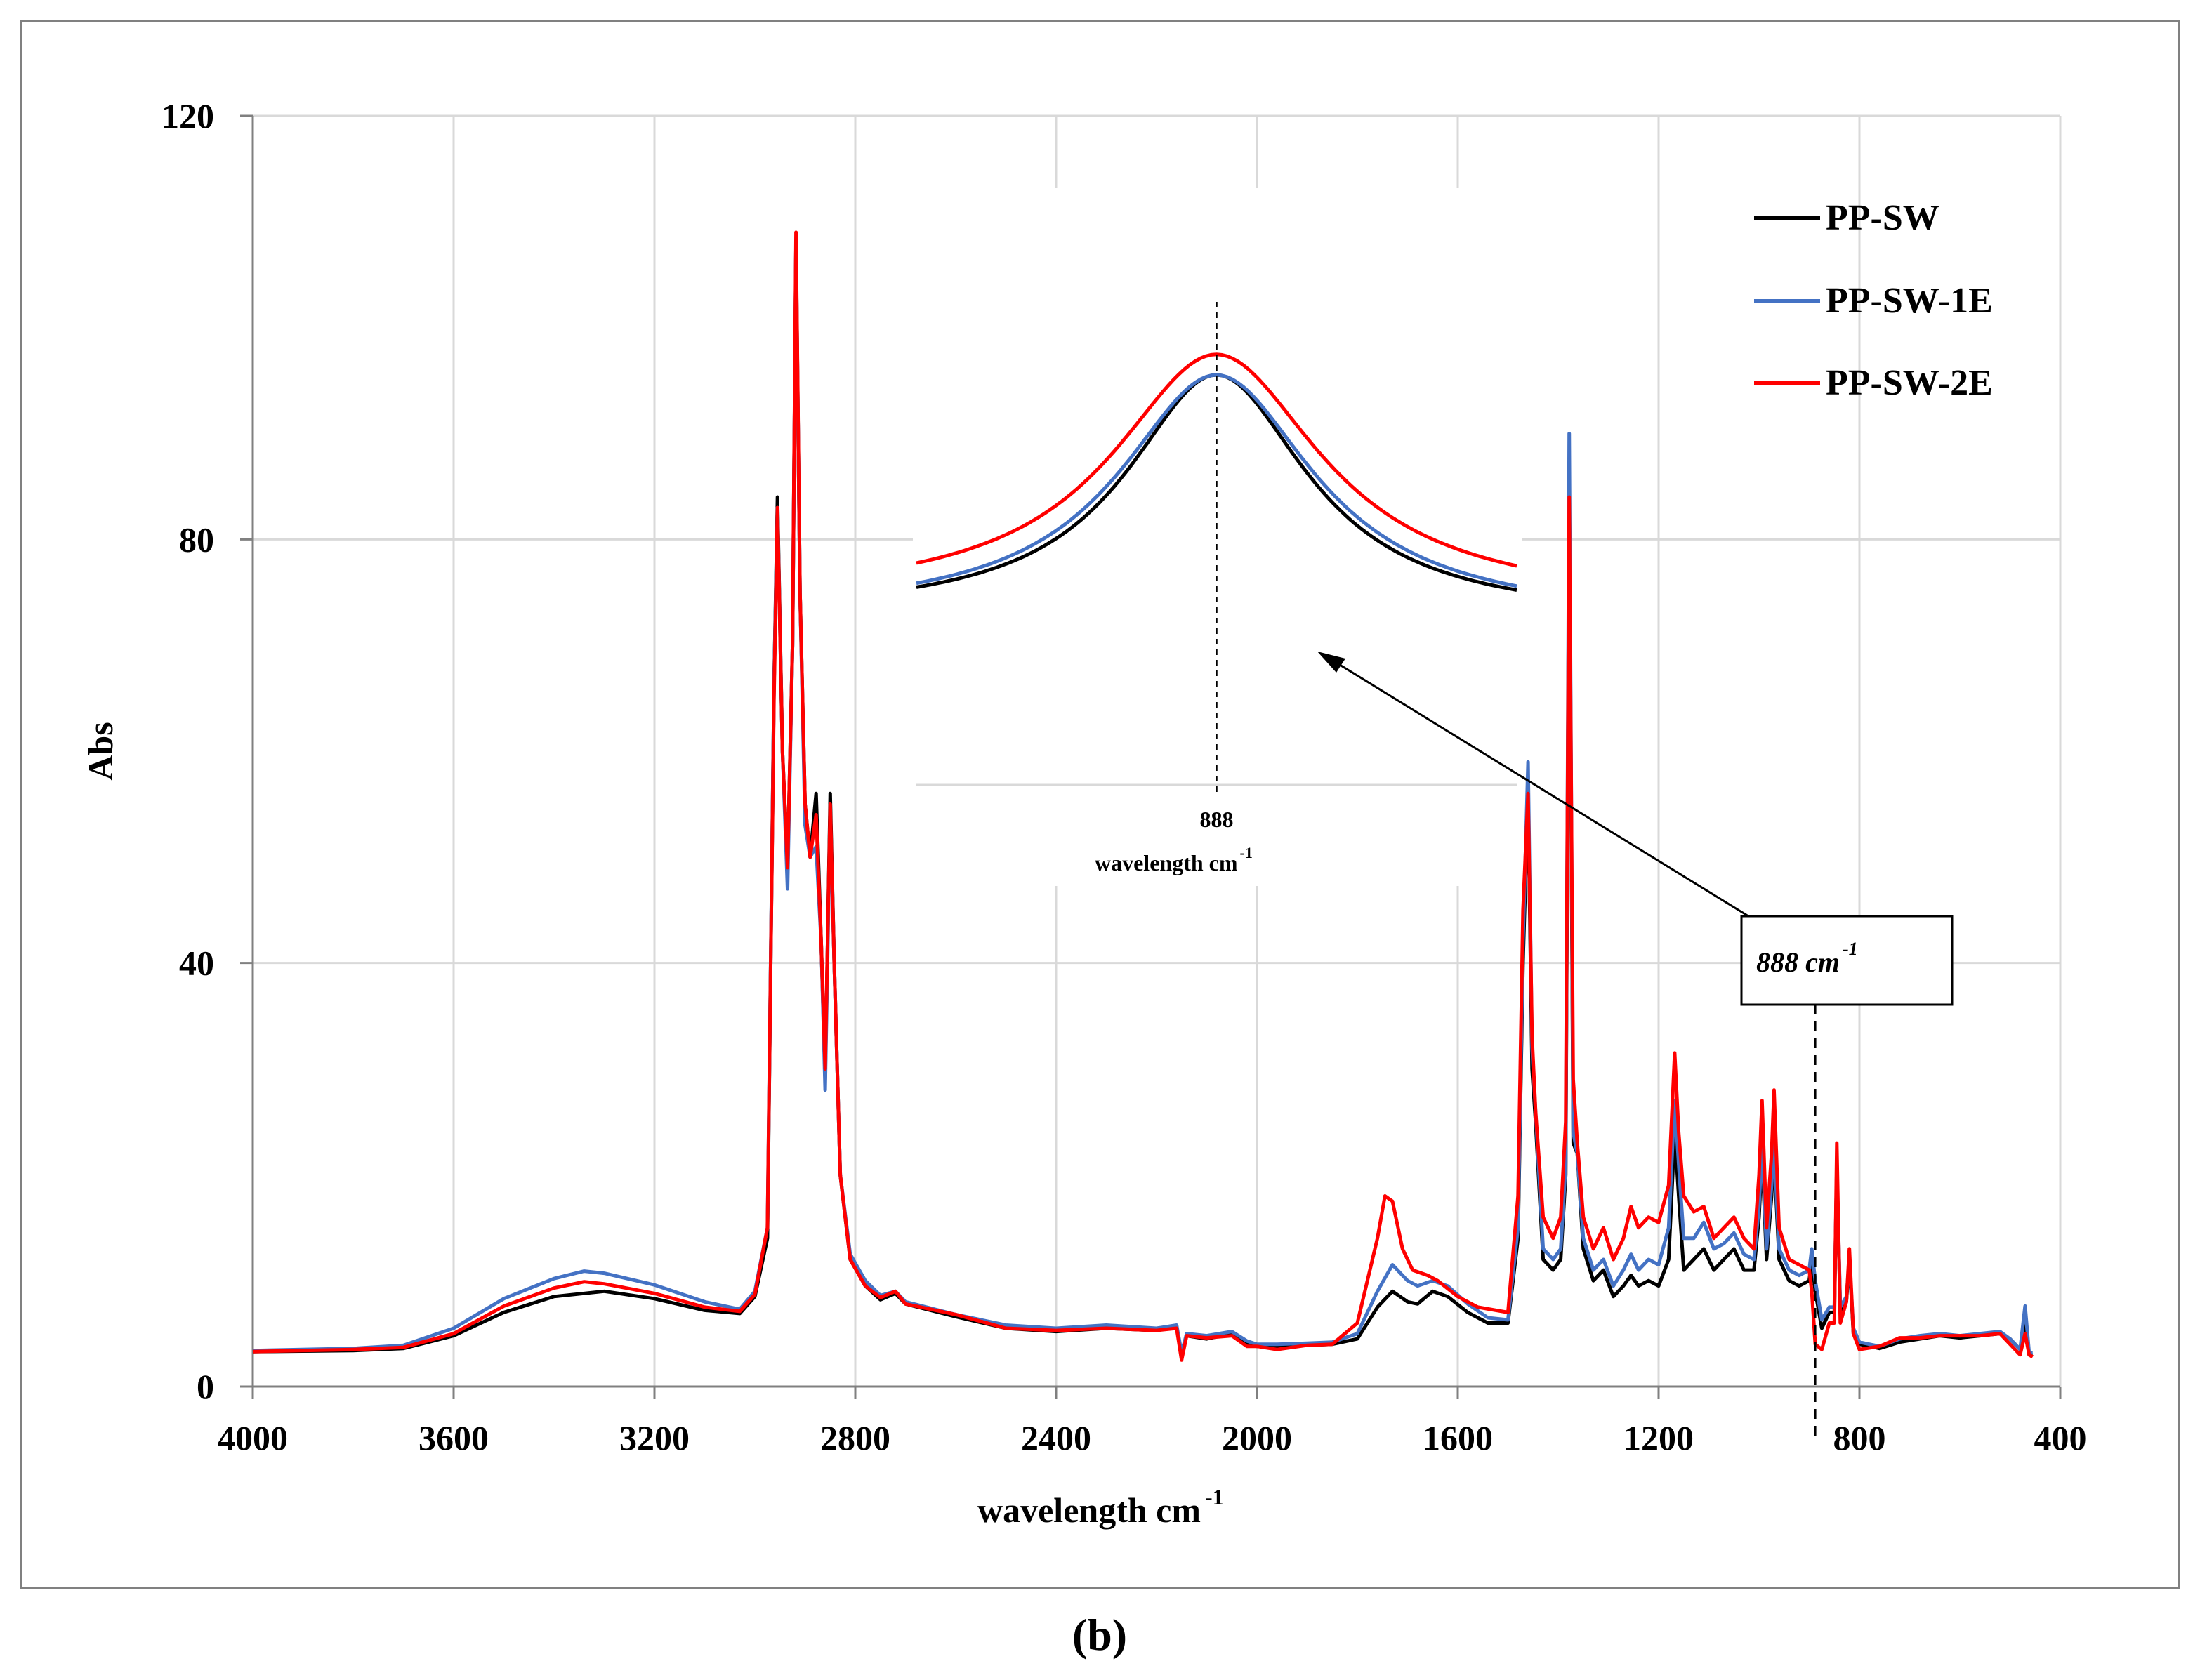 Image resolution: width=2200 pixels, height=1680 pixels. I want to click on x-tick-label: 1600, so click(1458, 1438).